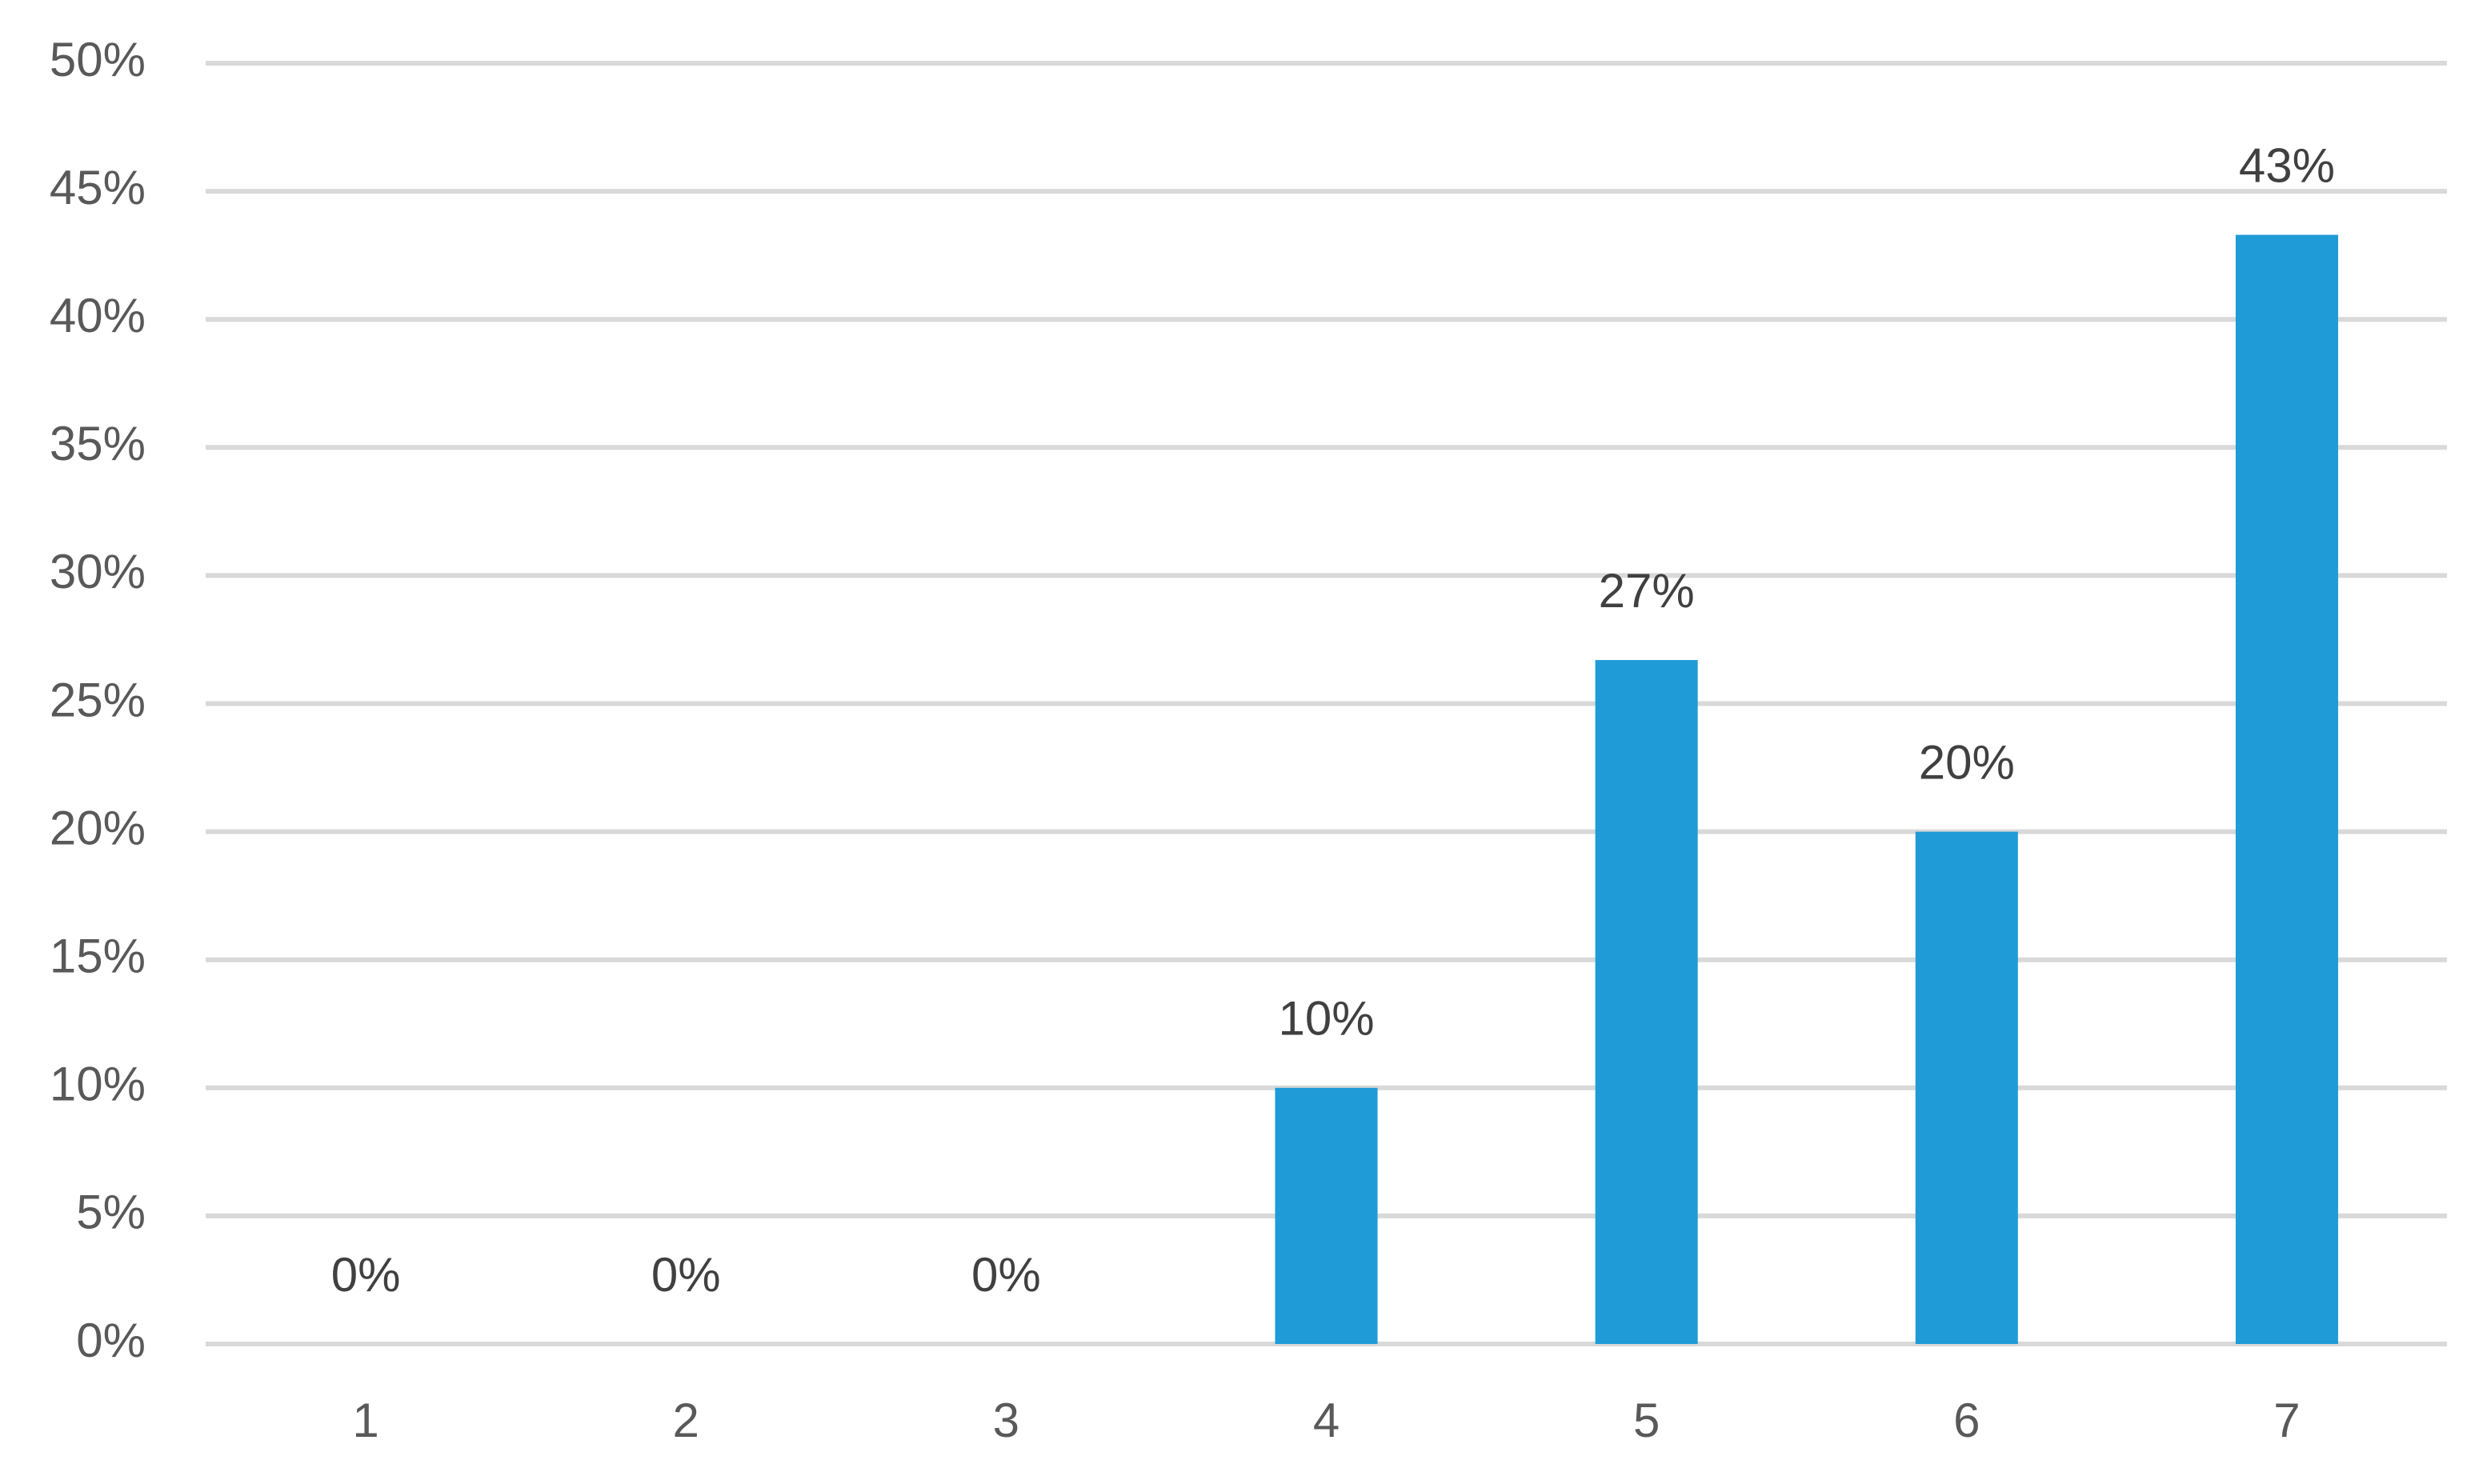 The image size is (2467, 1484). What do you see at coordinates (1646, 1420) in the screenshot?
I see `x-tick-label: 5` at bounding box center [1646, 1420].